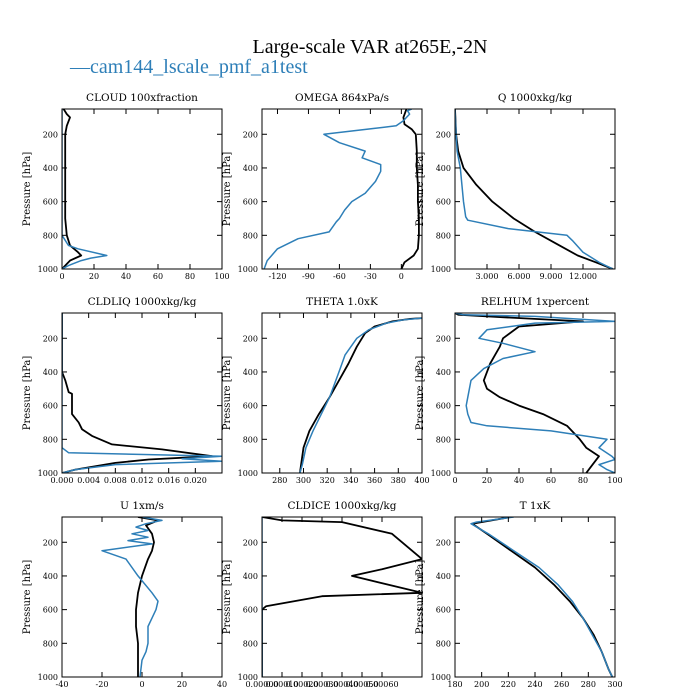 The image size is (700, 700). I want to click on panel-title: OMEGA 864xPa/s, so click(342, 98).